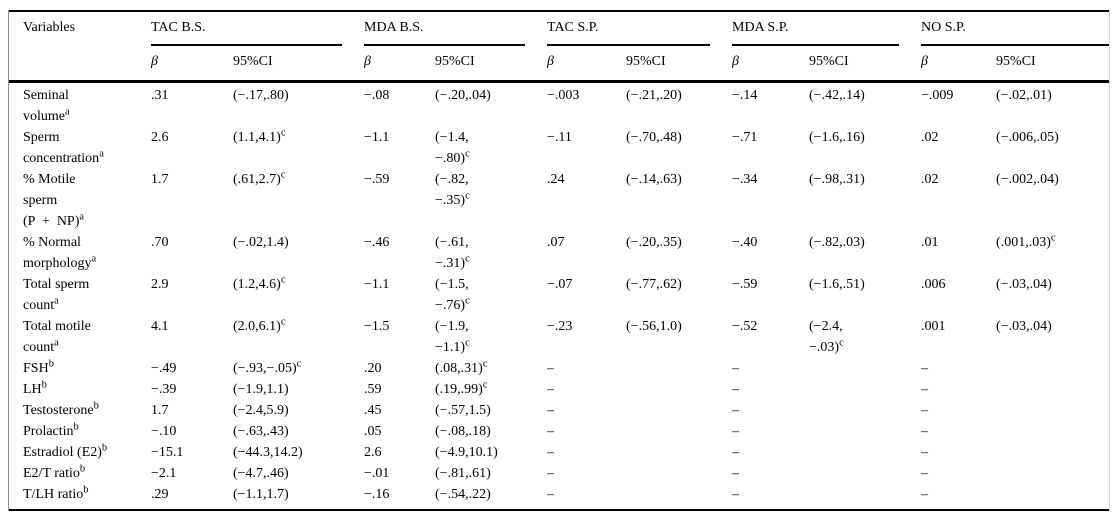 The image size is (1116, 519). What do you see at coordinates (466, 452) in the screenshot?
I see `ci-cell: (−4.9,10.1)` at bounding box center [466, 452].